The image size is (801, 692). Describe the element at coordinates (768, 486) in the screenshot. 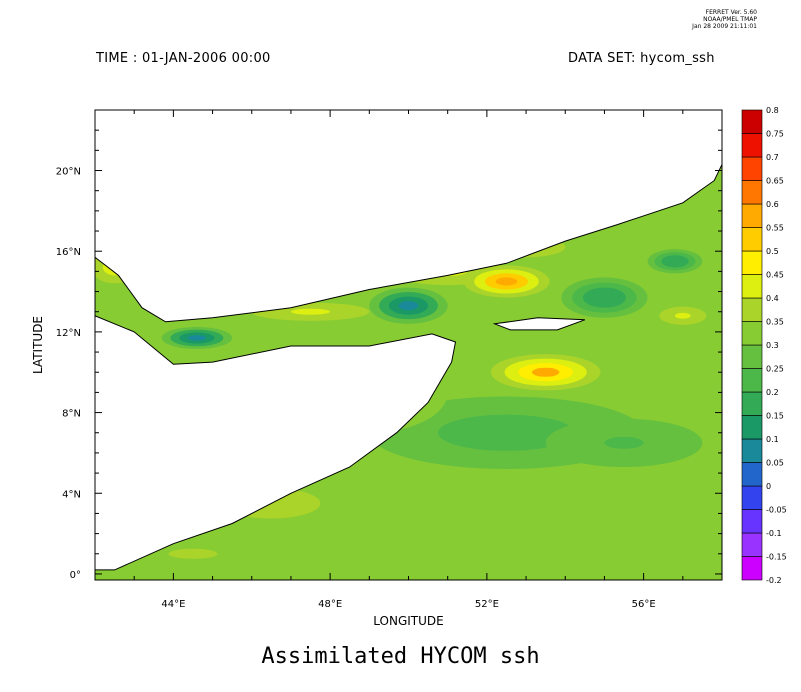

I see `colorbar-label: 0` at that location.